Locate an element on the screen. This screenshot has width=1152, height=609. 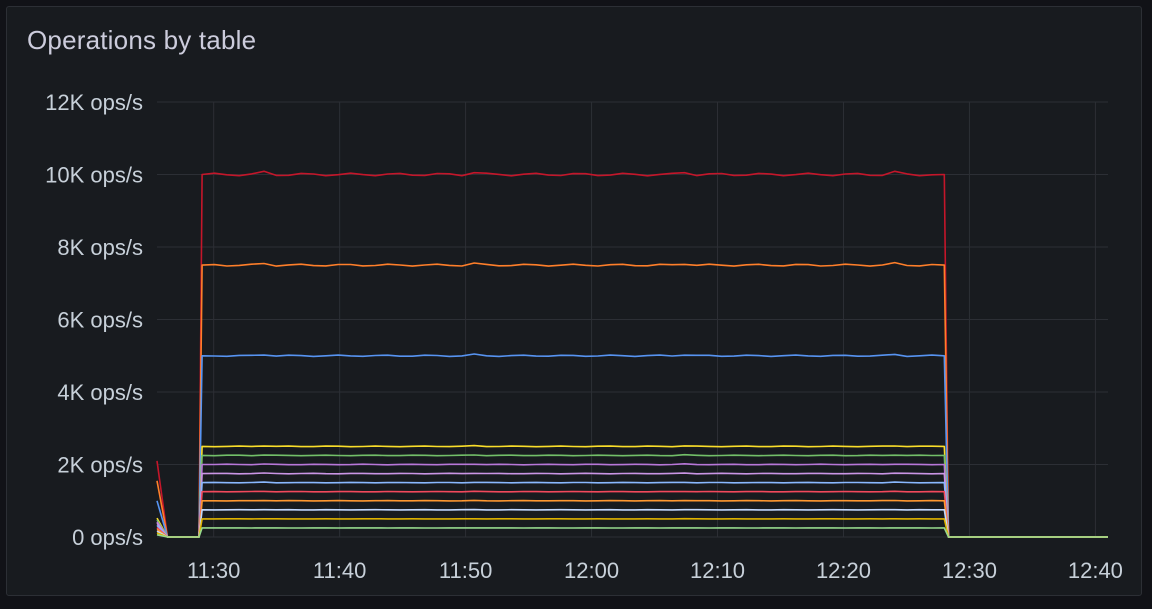
y-tick-label: 4K ops/s is located at coordinates (100, 392).